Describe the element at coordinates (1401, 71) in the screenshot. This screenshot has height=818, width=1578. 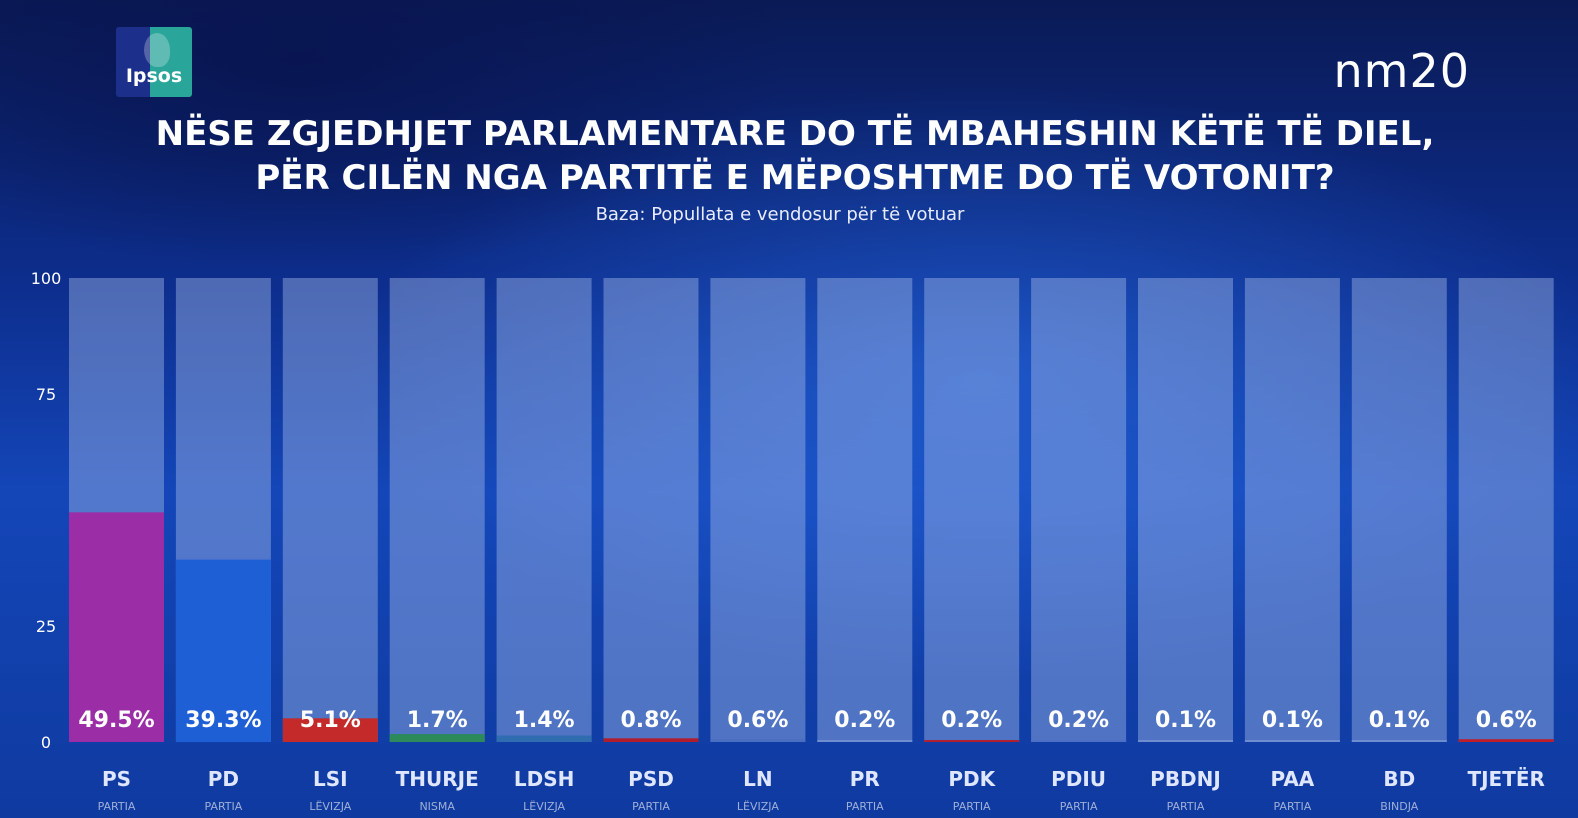
I see `channel-brand: nm20` at that location.